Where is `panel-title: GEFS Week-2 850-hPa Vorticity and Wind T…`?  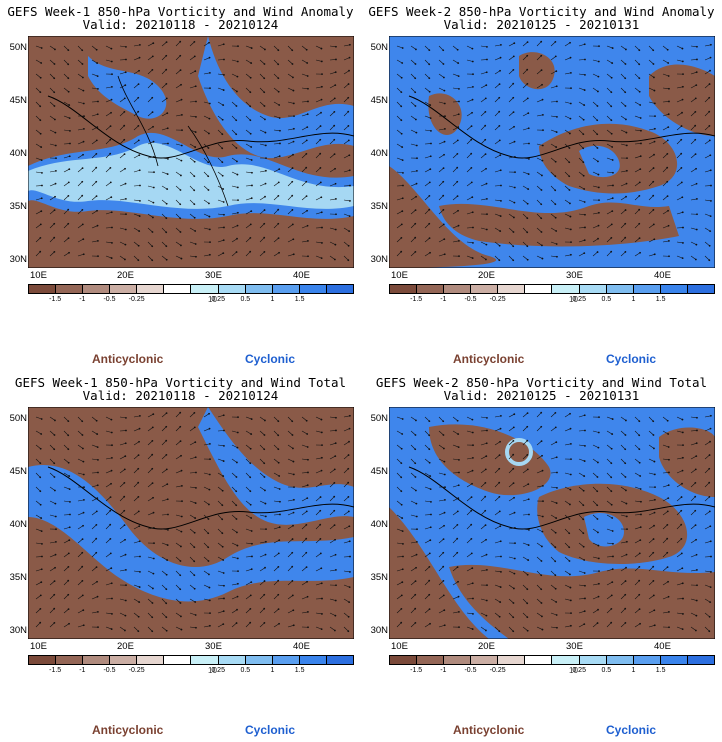
panel-title: GEFS Week-2 850-hPa Vorticity and Wind T… is located at coordinates (541, 382).